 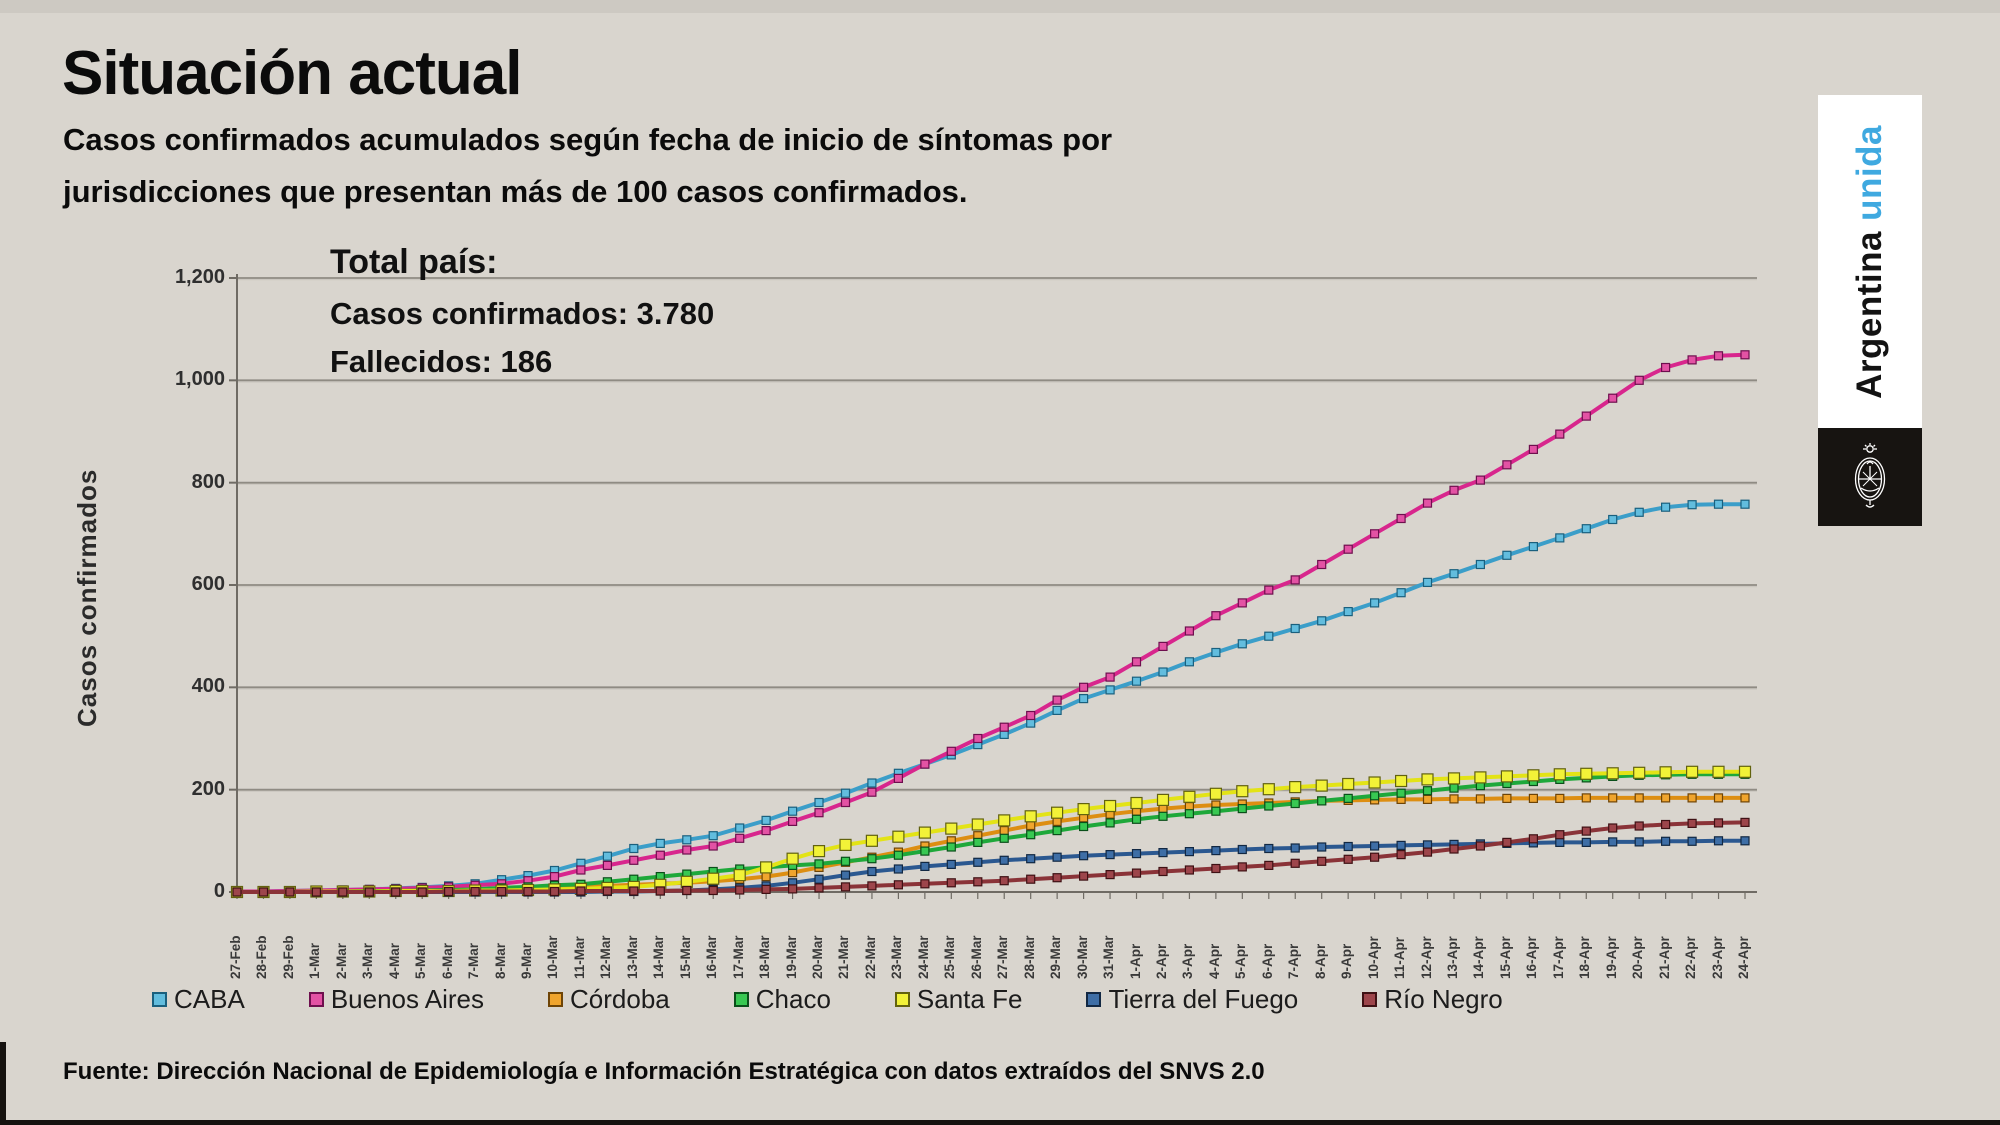 What do you see at coordinates (659, 957) in the screenshot?
I see `x-tick-label: 14-Mar` at bounding box center [659, 957].